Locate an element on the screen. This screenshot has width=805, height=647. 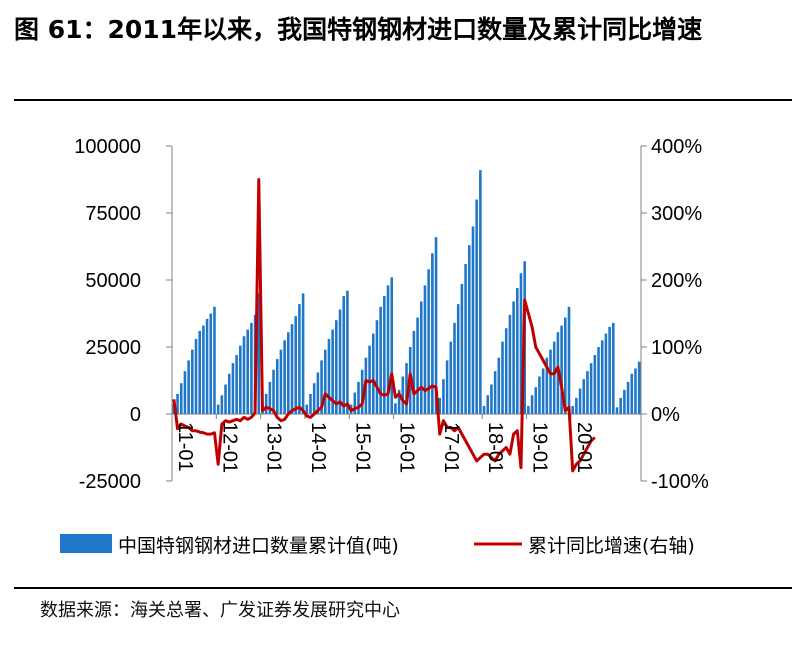
chart-title: 图 61：2011年以来，我国特钢钢材进口数量及累计同比增速 is located at coordinates (358, 29).